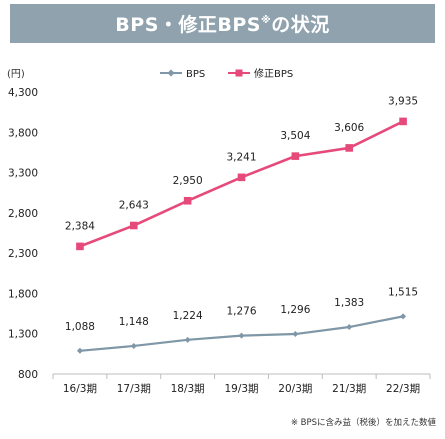 The width and height of the screenshot is (445, 439). What do you see at coordinates (363, 423) in the screenshot?
I see `chart-footnote: ※ BPSに含み益（税後）を加えた数値` at bounding box center [363, 423].